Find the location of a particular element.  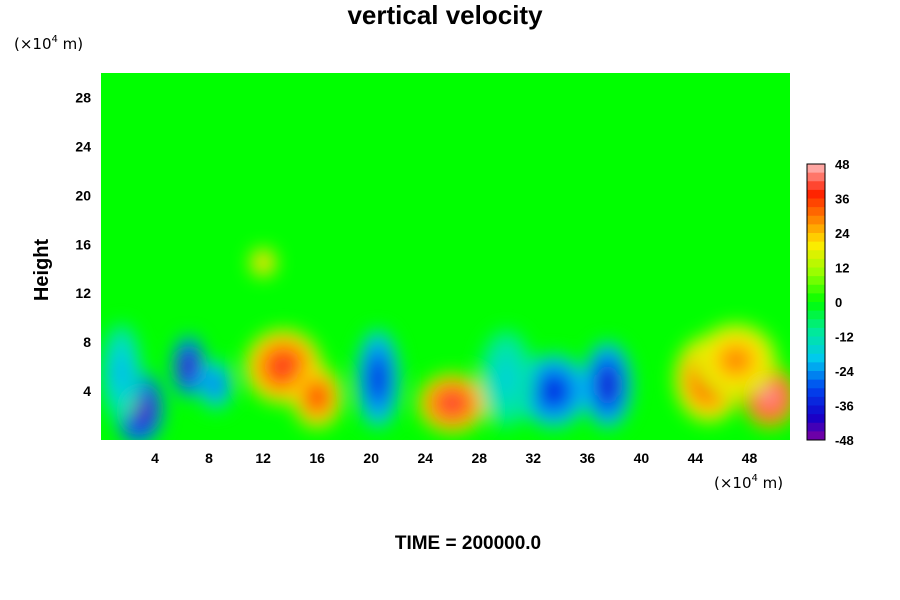

chart-title: vertical velocity is located at coordinates (445, 15).